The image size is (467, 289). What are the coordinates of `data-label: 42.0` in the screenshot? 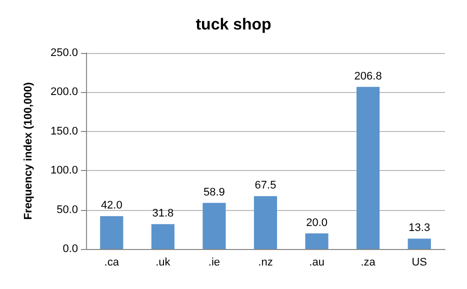 It's located at (111, 206).